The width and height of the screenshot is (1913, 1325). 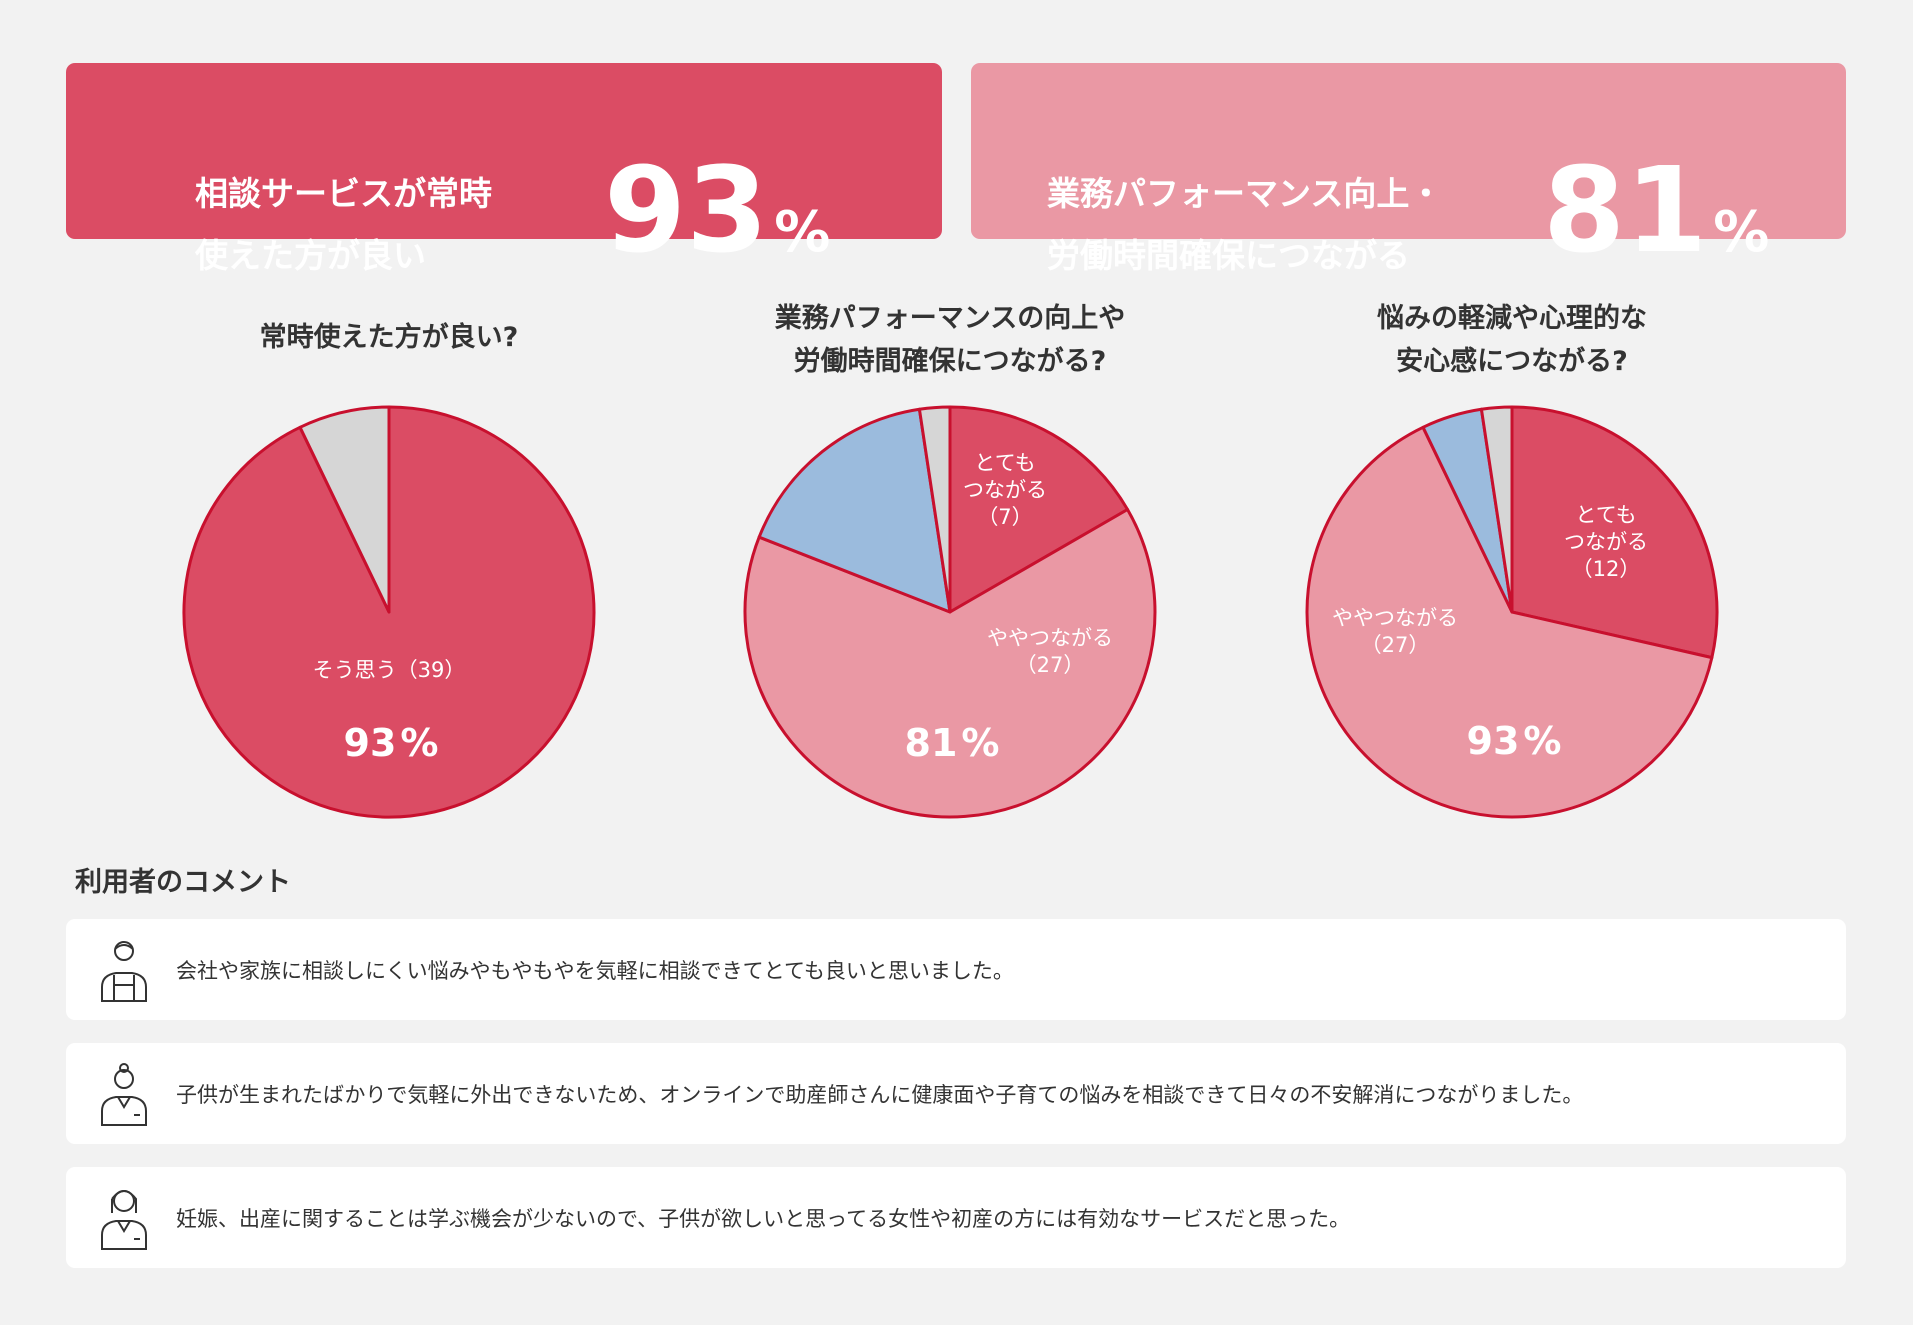 What do you see at coordinates (354, 670) in the screenshot?
I see `category: そう思う` at bounding box center [354, 670].